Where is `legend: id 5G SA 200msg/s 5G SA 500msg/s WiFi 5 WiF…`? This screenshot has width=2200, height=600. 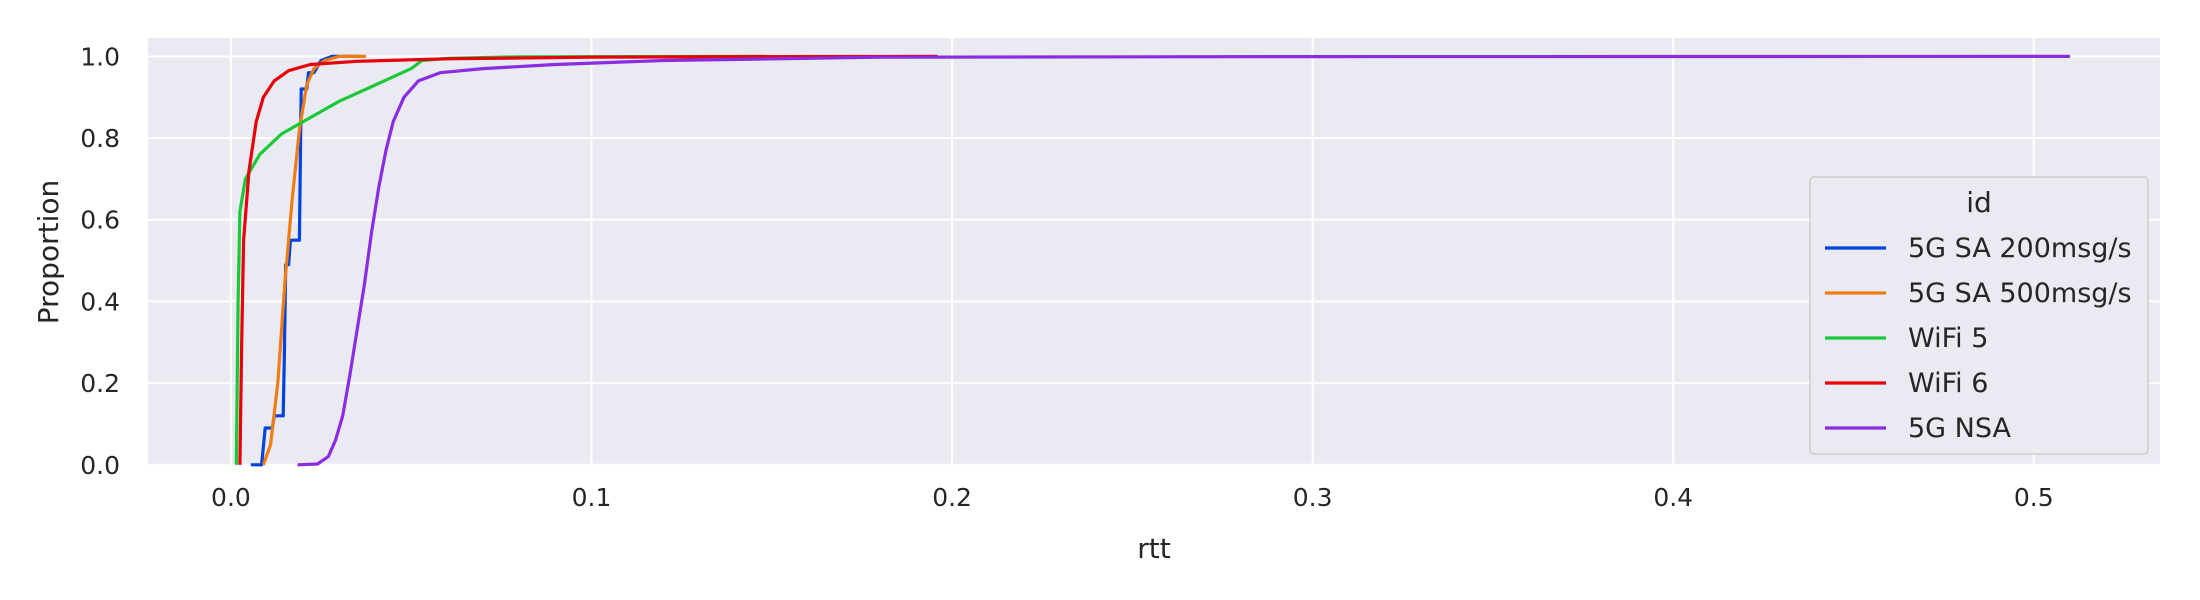
legend: id 5G SA 200msg/s 5G SA 500msg/s WiFi 5 WiF… is located at coordinates (1979, 315).